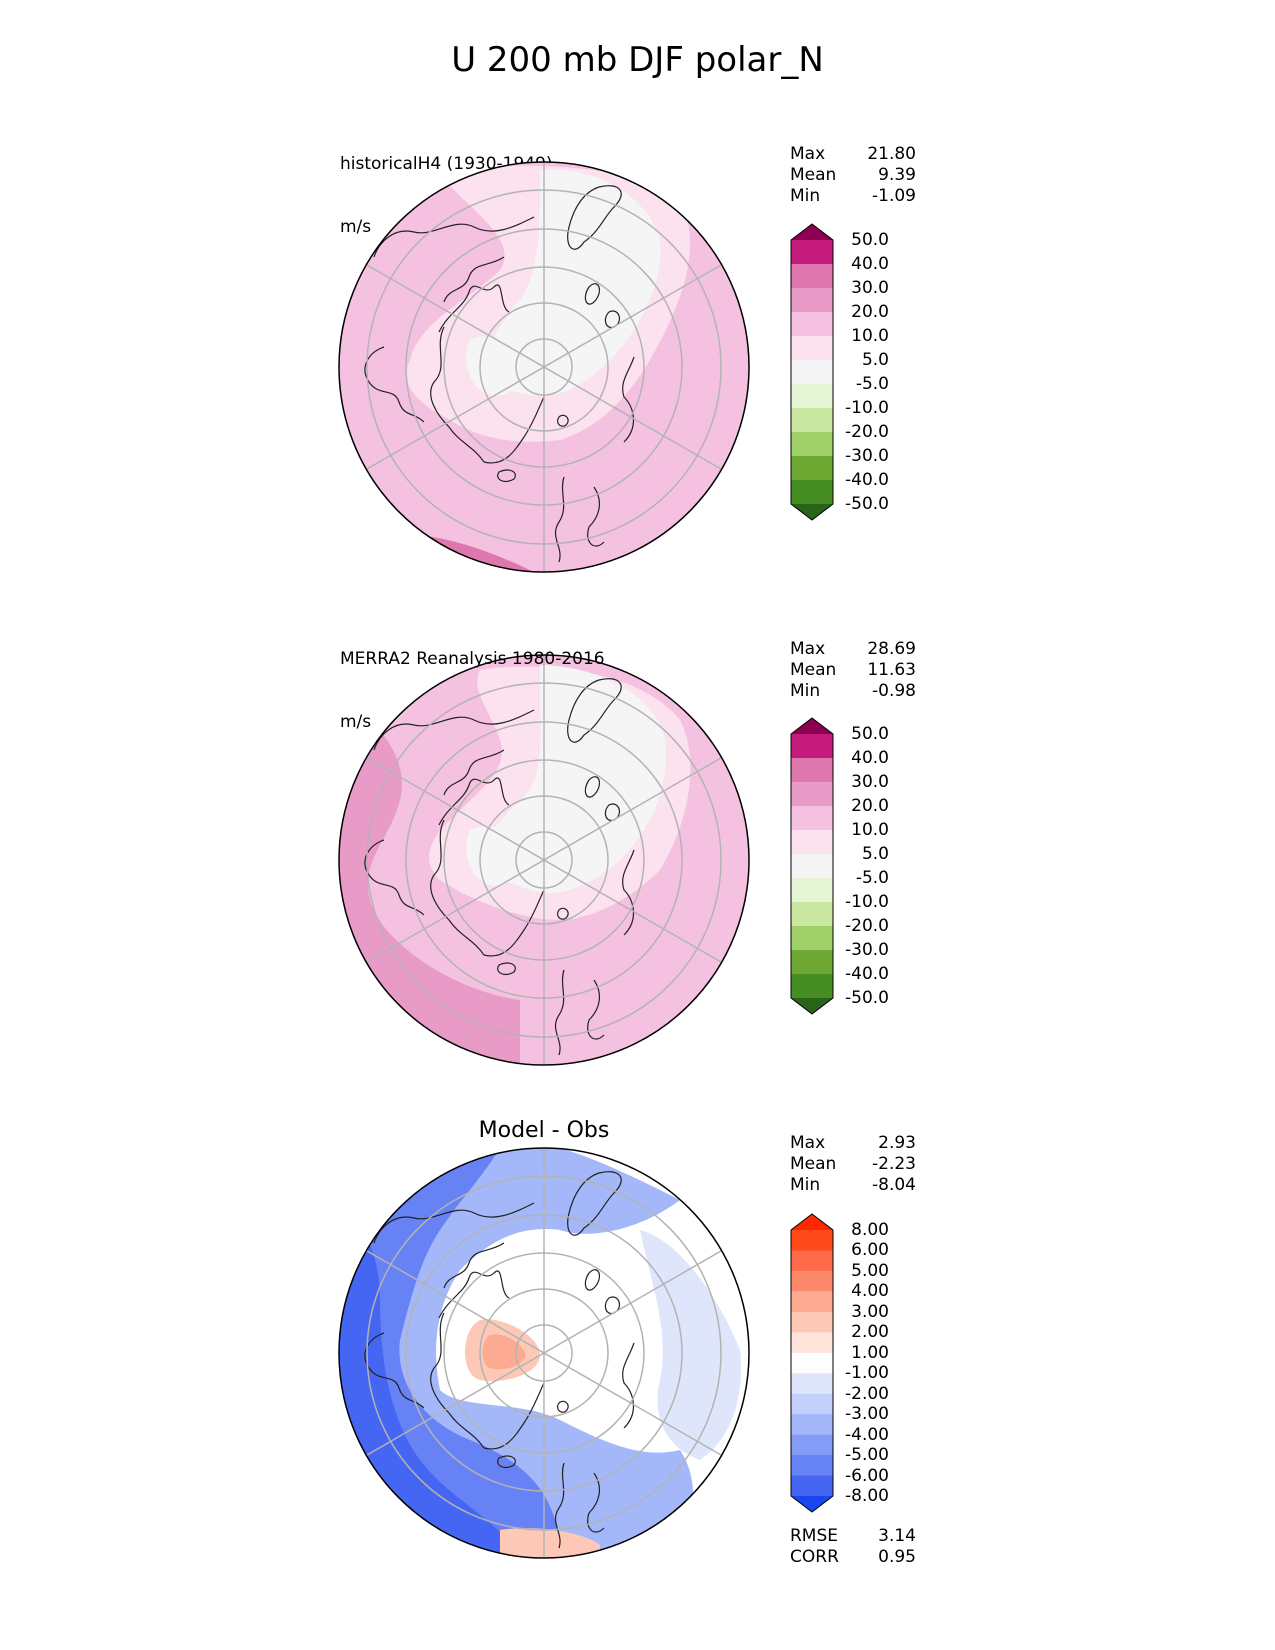  What do you see at coordinates (853, 175) in the screenshot?
I see `panel-1-stats: Max 21.80 Mean 9.39 Min -1.09` at bounding box center [853, 175].